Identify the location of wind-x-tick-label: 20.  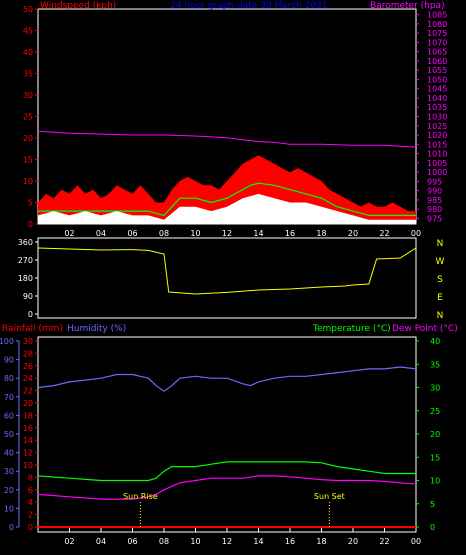
(353, 233).